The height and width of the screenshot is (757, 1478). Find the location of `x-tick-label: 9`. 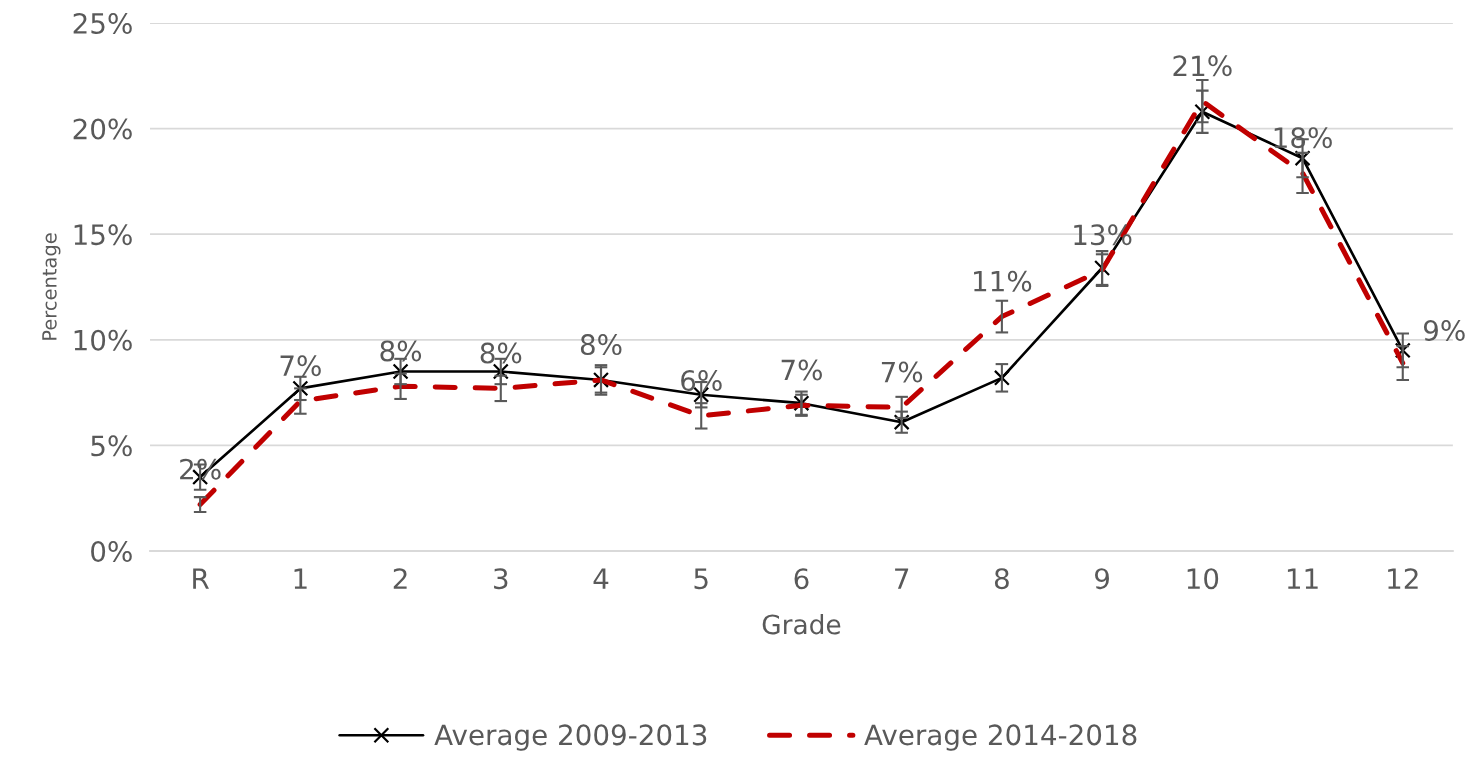

x-tick-label: 9 is located at coordinates (1102, 579).